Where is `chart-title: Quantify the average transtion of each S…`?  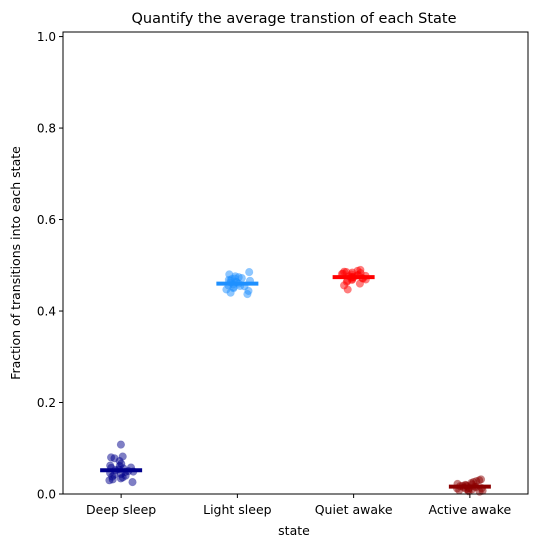
chart-title: Quantify the average transtion of each S… is located at coordinates (293, 19).